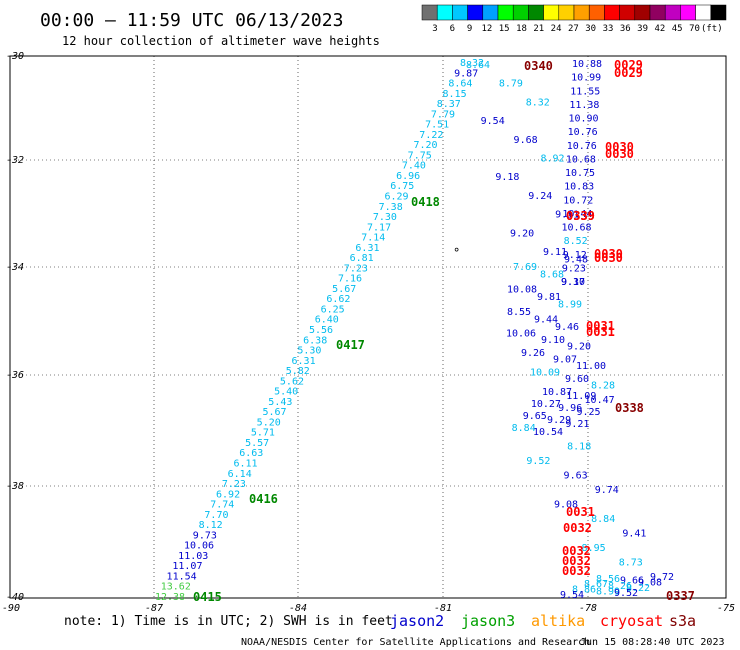  I want to click on location-marker: °, so click(456, 253).